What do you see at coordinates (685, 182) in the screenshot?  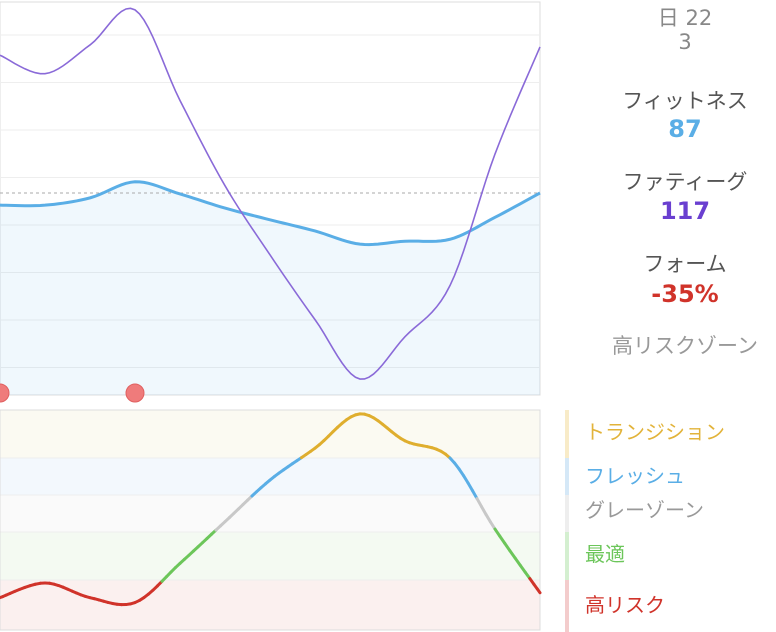 I see `fatigue-label: ファティーグ` at bounding box center [685, 182].